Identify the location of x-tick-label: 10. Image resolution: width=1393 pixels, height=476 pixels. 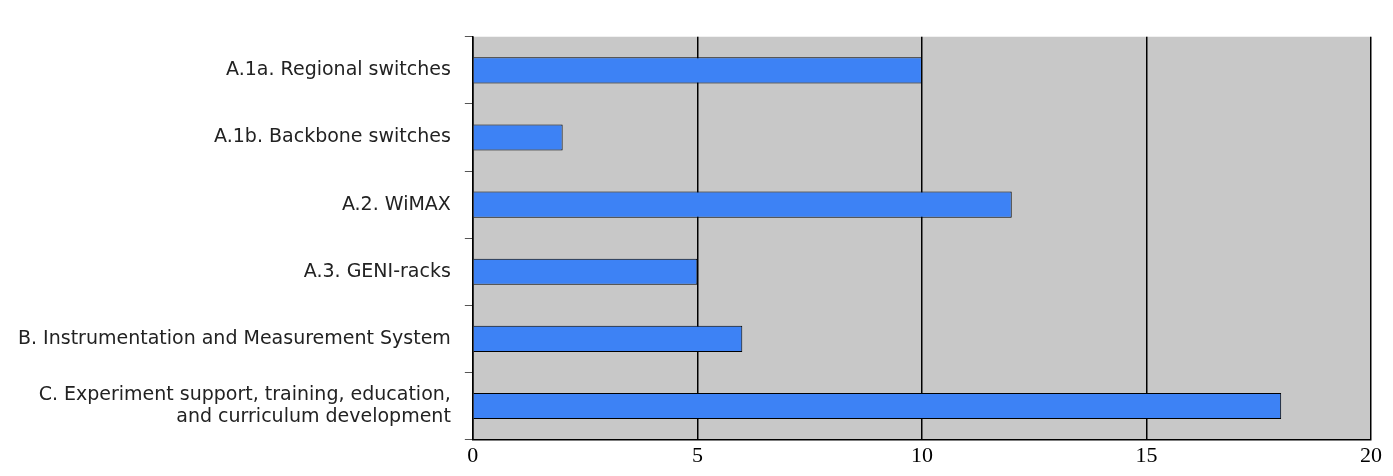
(921, 454).